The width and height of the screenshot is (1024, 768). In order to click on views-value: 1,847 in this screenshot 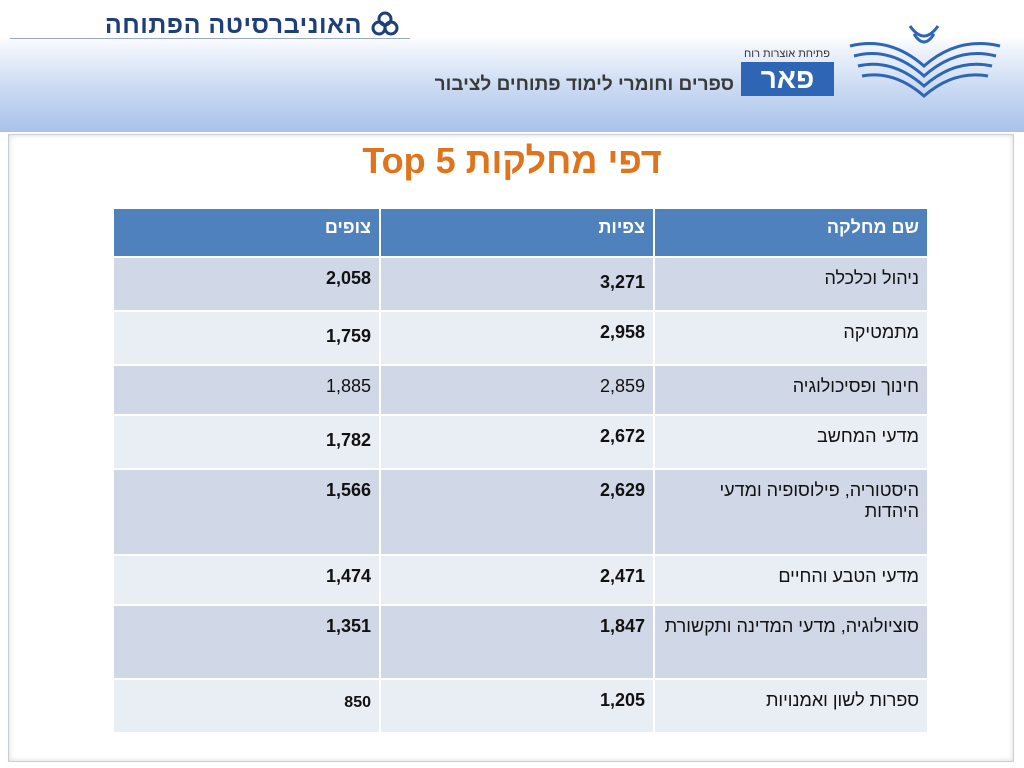, I will do `click(517, 642)`.